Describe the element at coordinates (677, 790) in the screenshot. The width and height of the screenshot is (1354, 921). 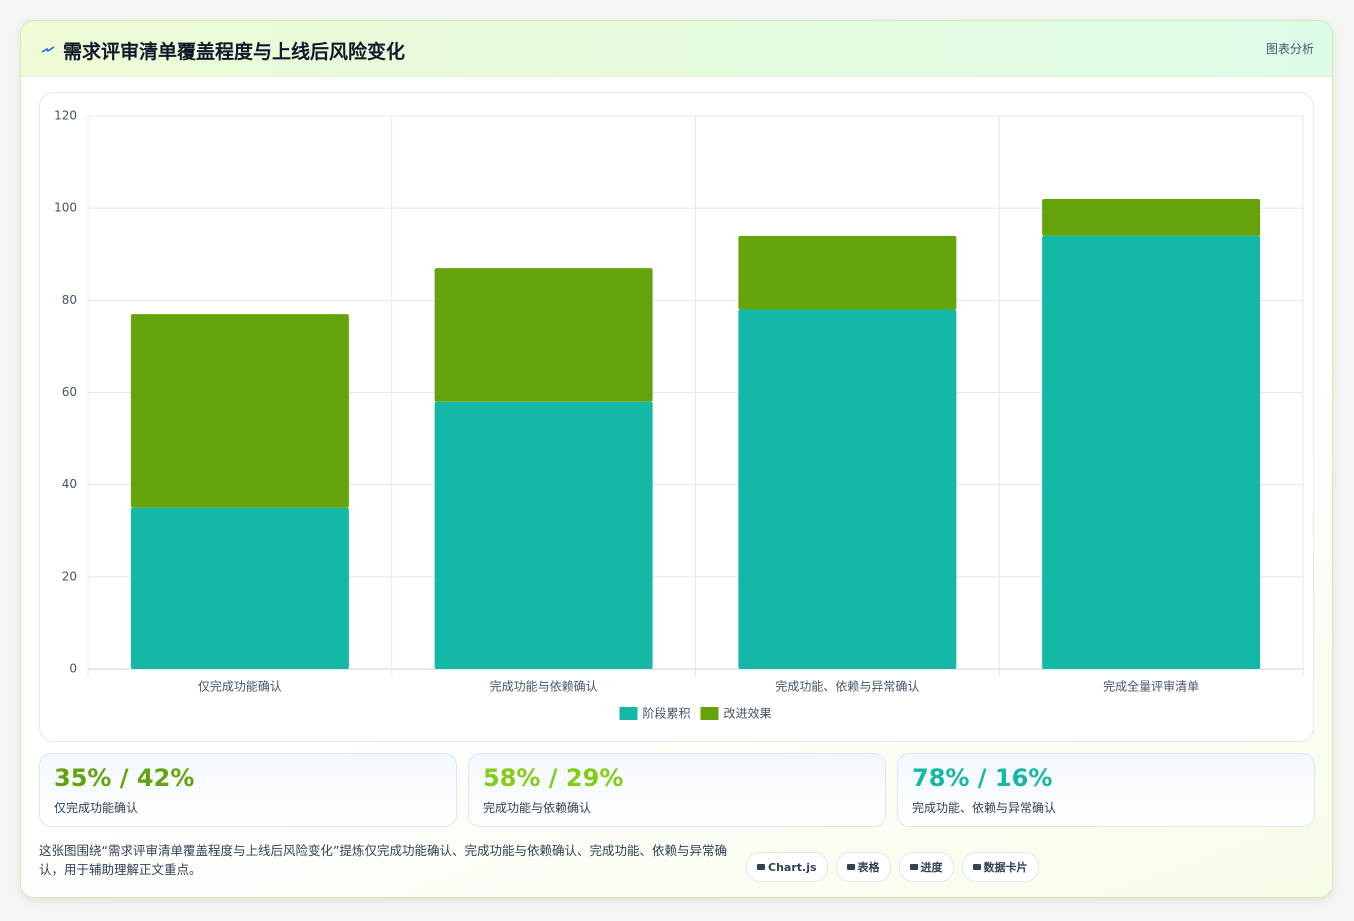
I see `stat-card: 58% / 29% 完成功能与依赖确认` at that location.